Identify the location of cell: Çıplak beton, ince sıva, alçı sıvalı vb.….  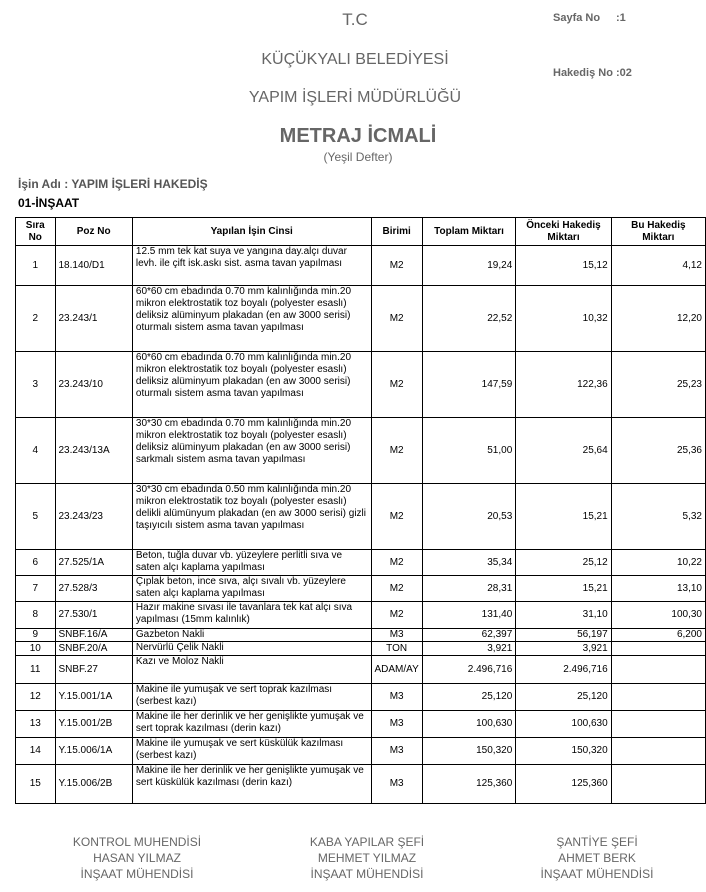
(251, 588).